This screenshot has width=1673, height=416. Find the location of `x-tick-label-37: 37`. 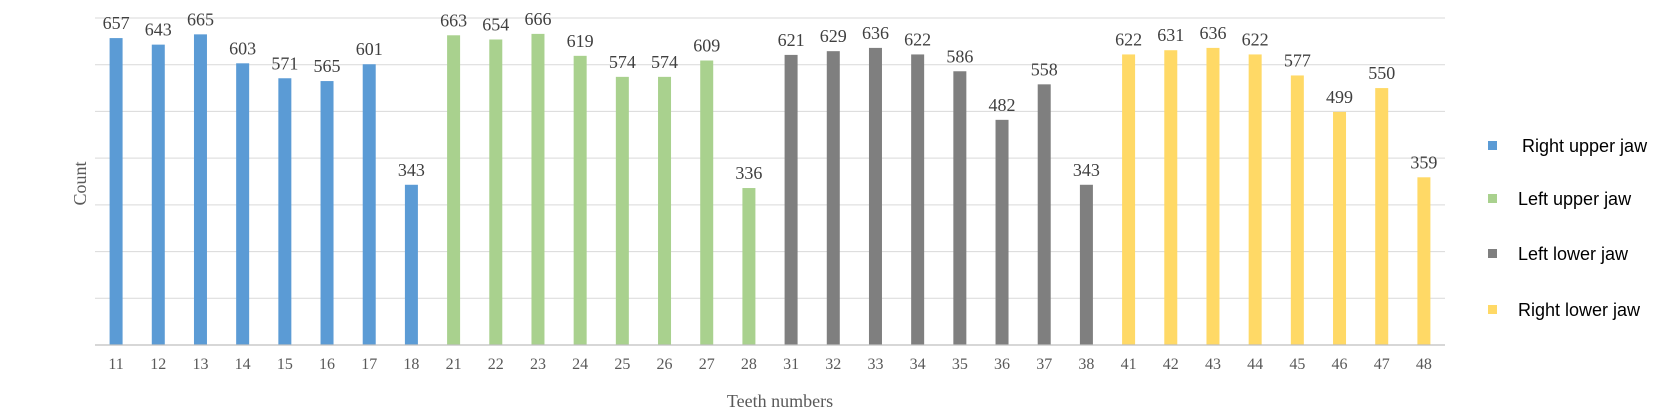

x-tick-label-37: 37 is located at coordinates (1044, 364).